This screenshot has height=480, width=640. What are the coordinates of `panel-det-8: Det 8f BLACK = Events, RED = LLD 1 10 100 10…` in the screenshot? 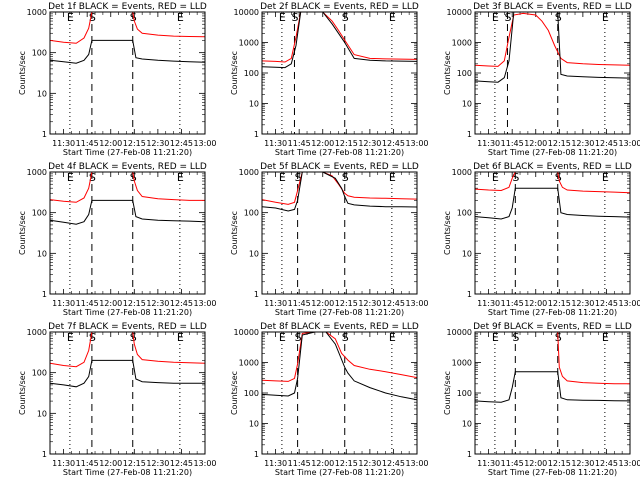 It's located at (329, 399).